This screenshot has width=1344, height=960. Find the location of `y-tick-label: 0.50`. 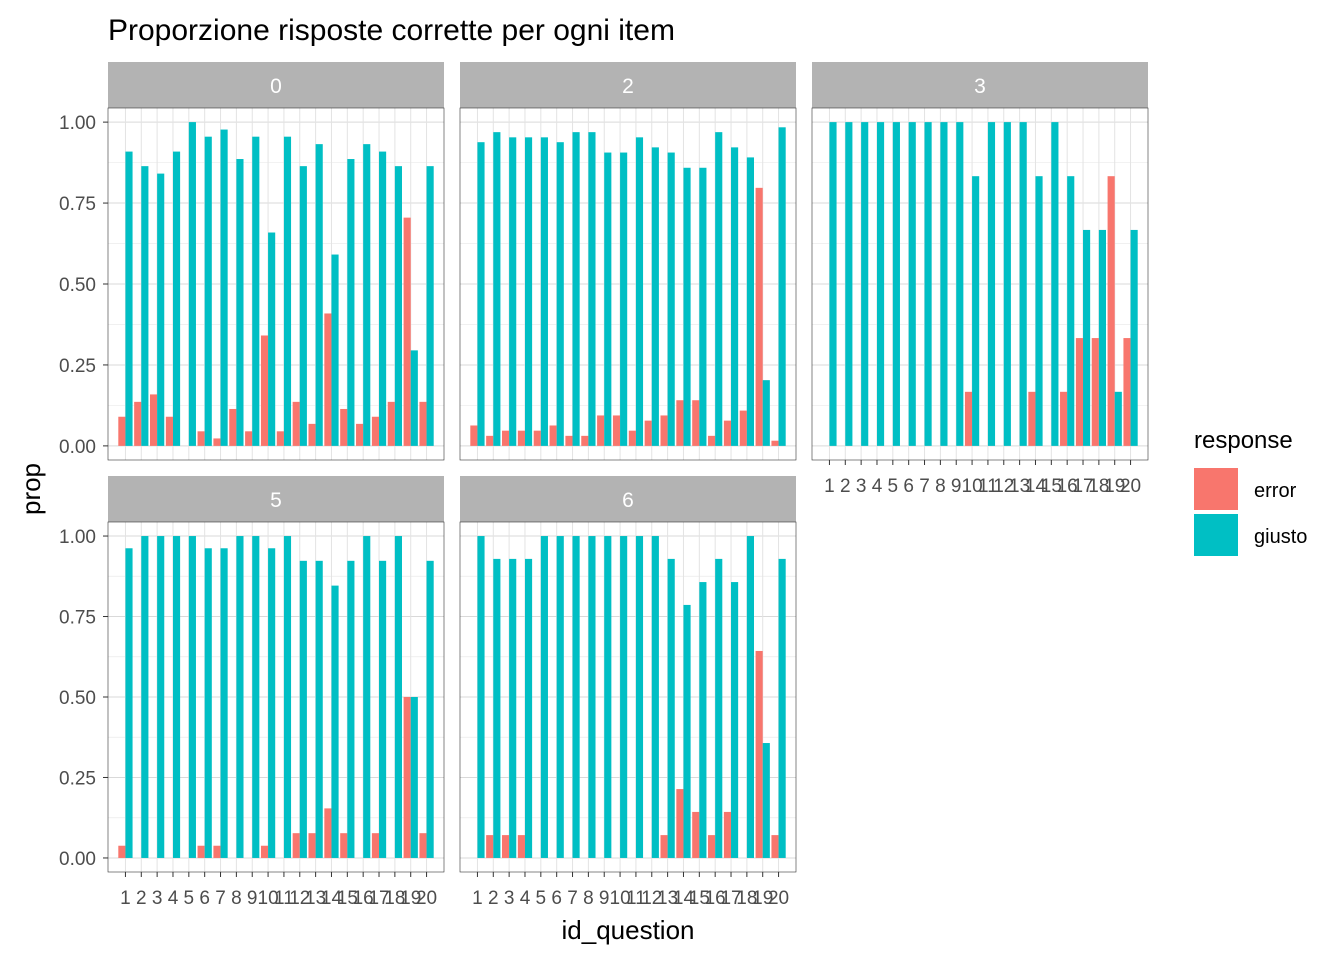

y-tick-label: 0.50 is located at coordinates (77, 698).